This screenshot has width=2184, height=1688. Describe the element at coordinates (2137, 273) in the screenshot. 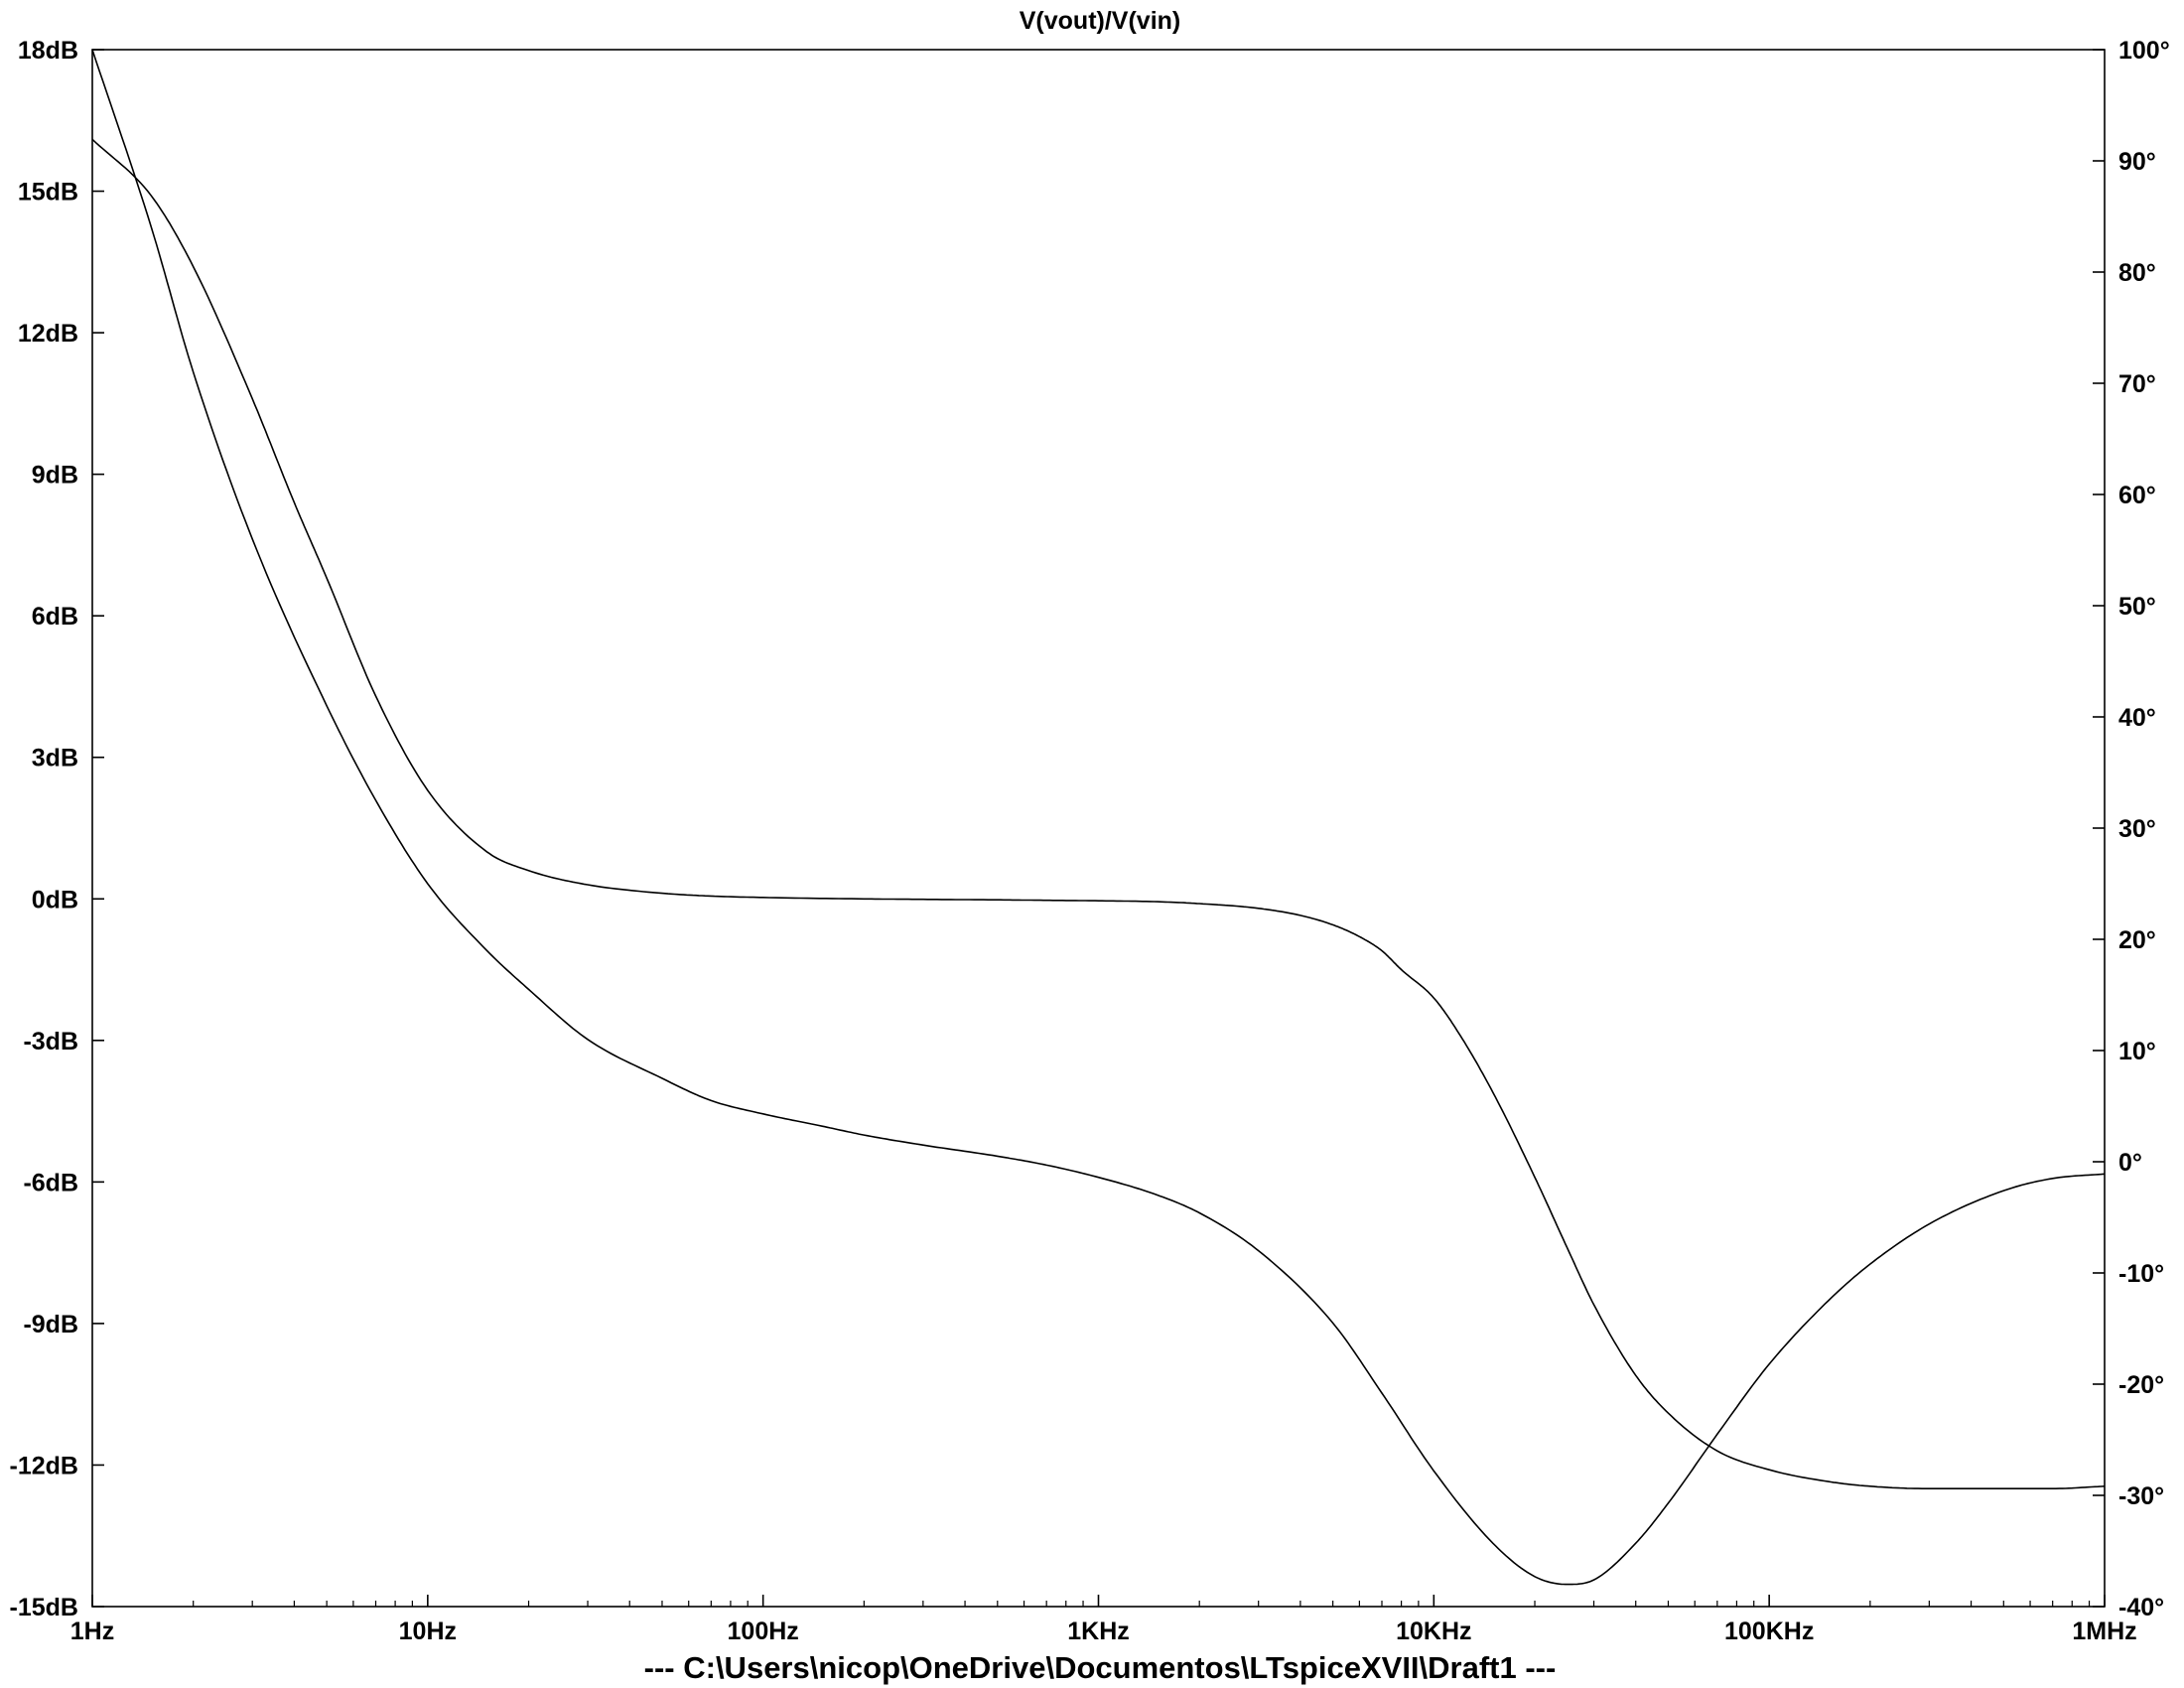

I see `y-right-tick-label: 80°` at that location.